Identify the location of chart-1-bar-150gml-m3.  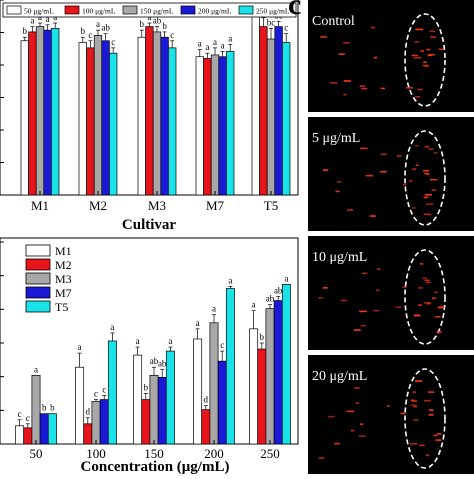
(157, 113).